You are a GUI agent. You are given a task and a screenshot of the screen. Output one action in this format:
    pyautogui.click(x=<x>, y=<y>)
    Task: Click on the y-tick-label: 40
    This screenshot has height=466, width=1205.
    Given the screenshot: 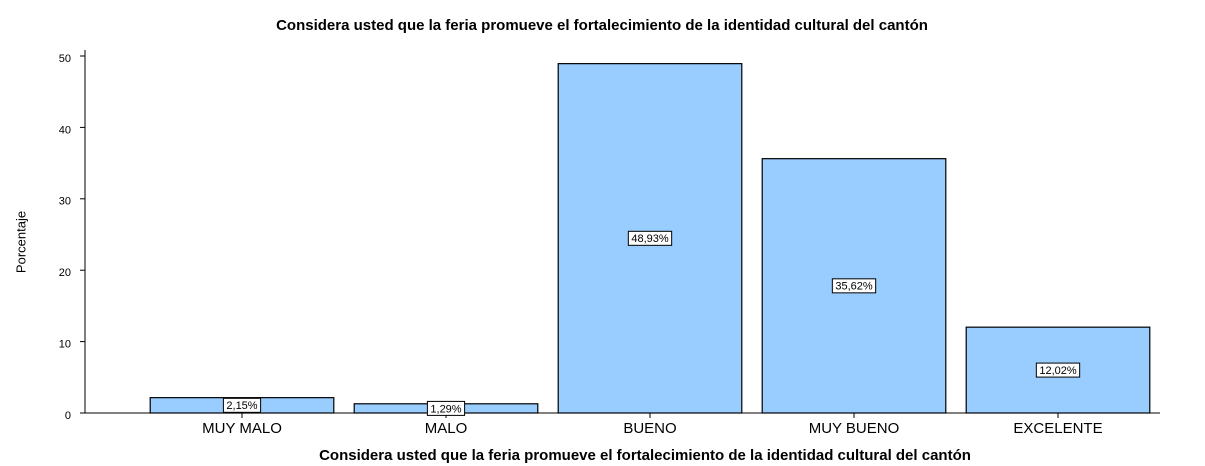 What is the action you would take?
    pyautogui.click(x=65, y=130)
    